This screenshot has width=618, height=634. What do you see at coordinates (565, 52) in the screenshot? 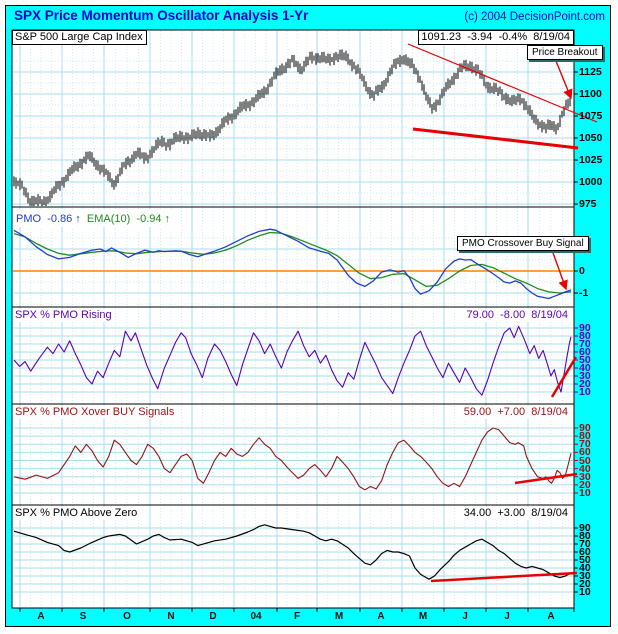
I see `price-breakout-callout: Price Breakout` at bounding box center [565, 52].